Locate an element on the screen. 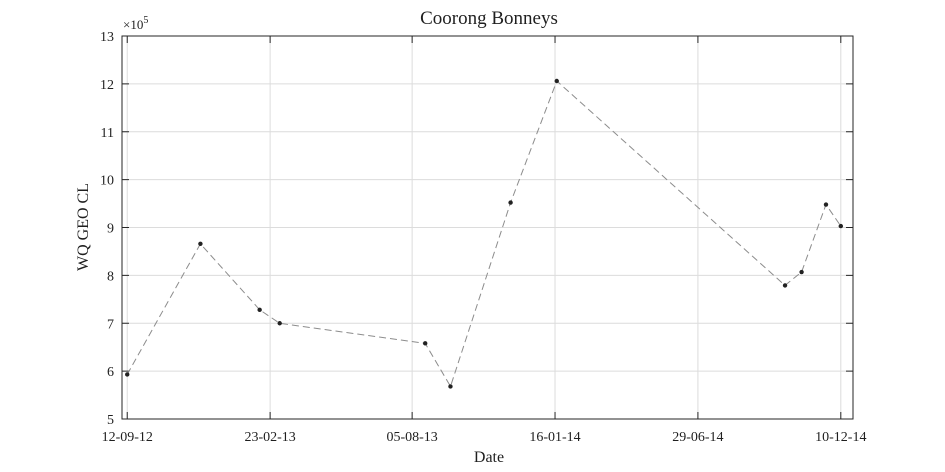 This screenshot has height=472, width=945. y-tick-label: 9 is located at coordinates (110, 229).